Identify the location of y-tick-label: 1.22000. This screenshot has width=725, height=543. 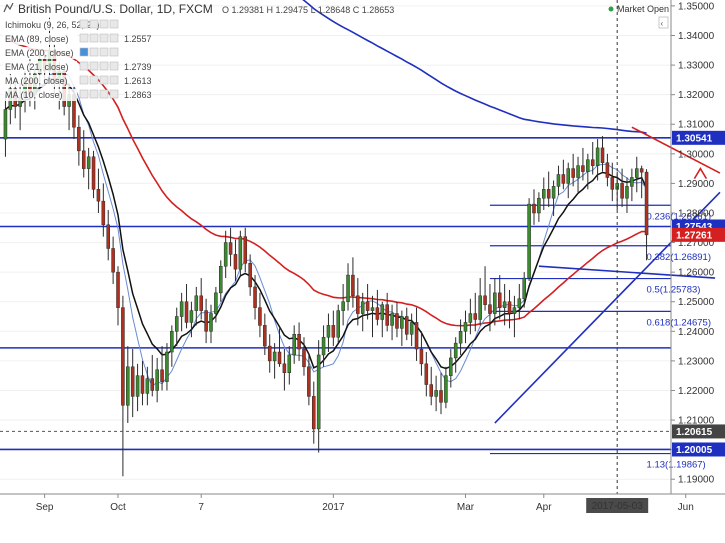
(696, 391).